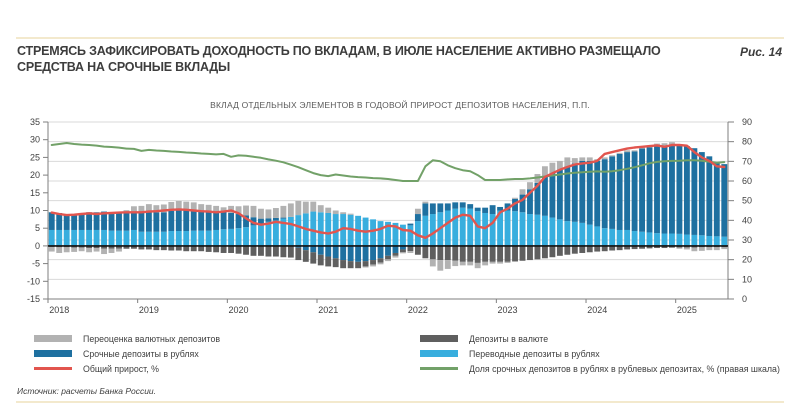  Describe the element at coordinates (219, 353) in the screenshot. I see `legend-item-ruble-time-deposits: Срочные депозиты в рублях` at that location.